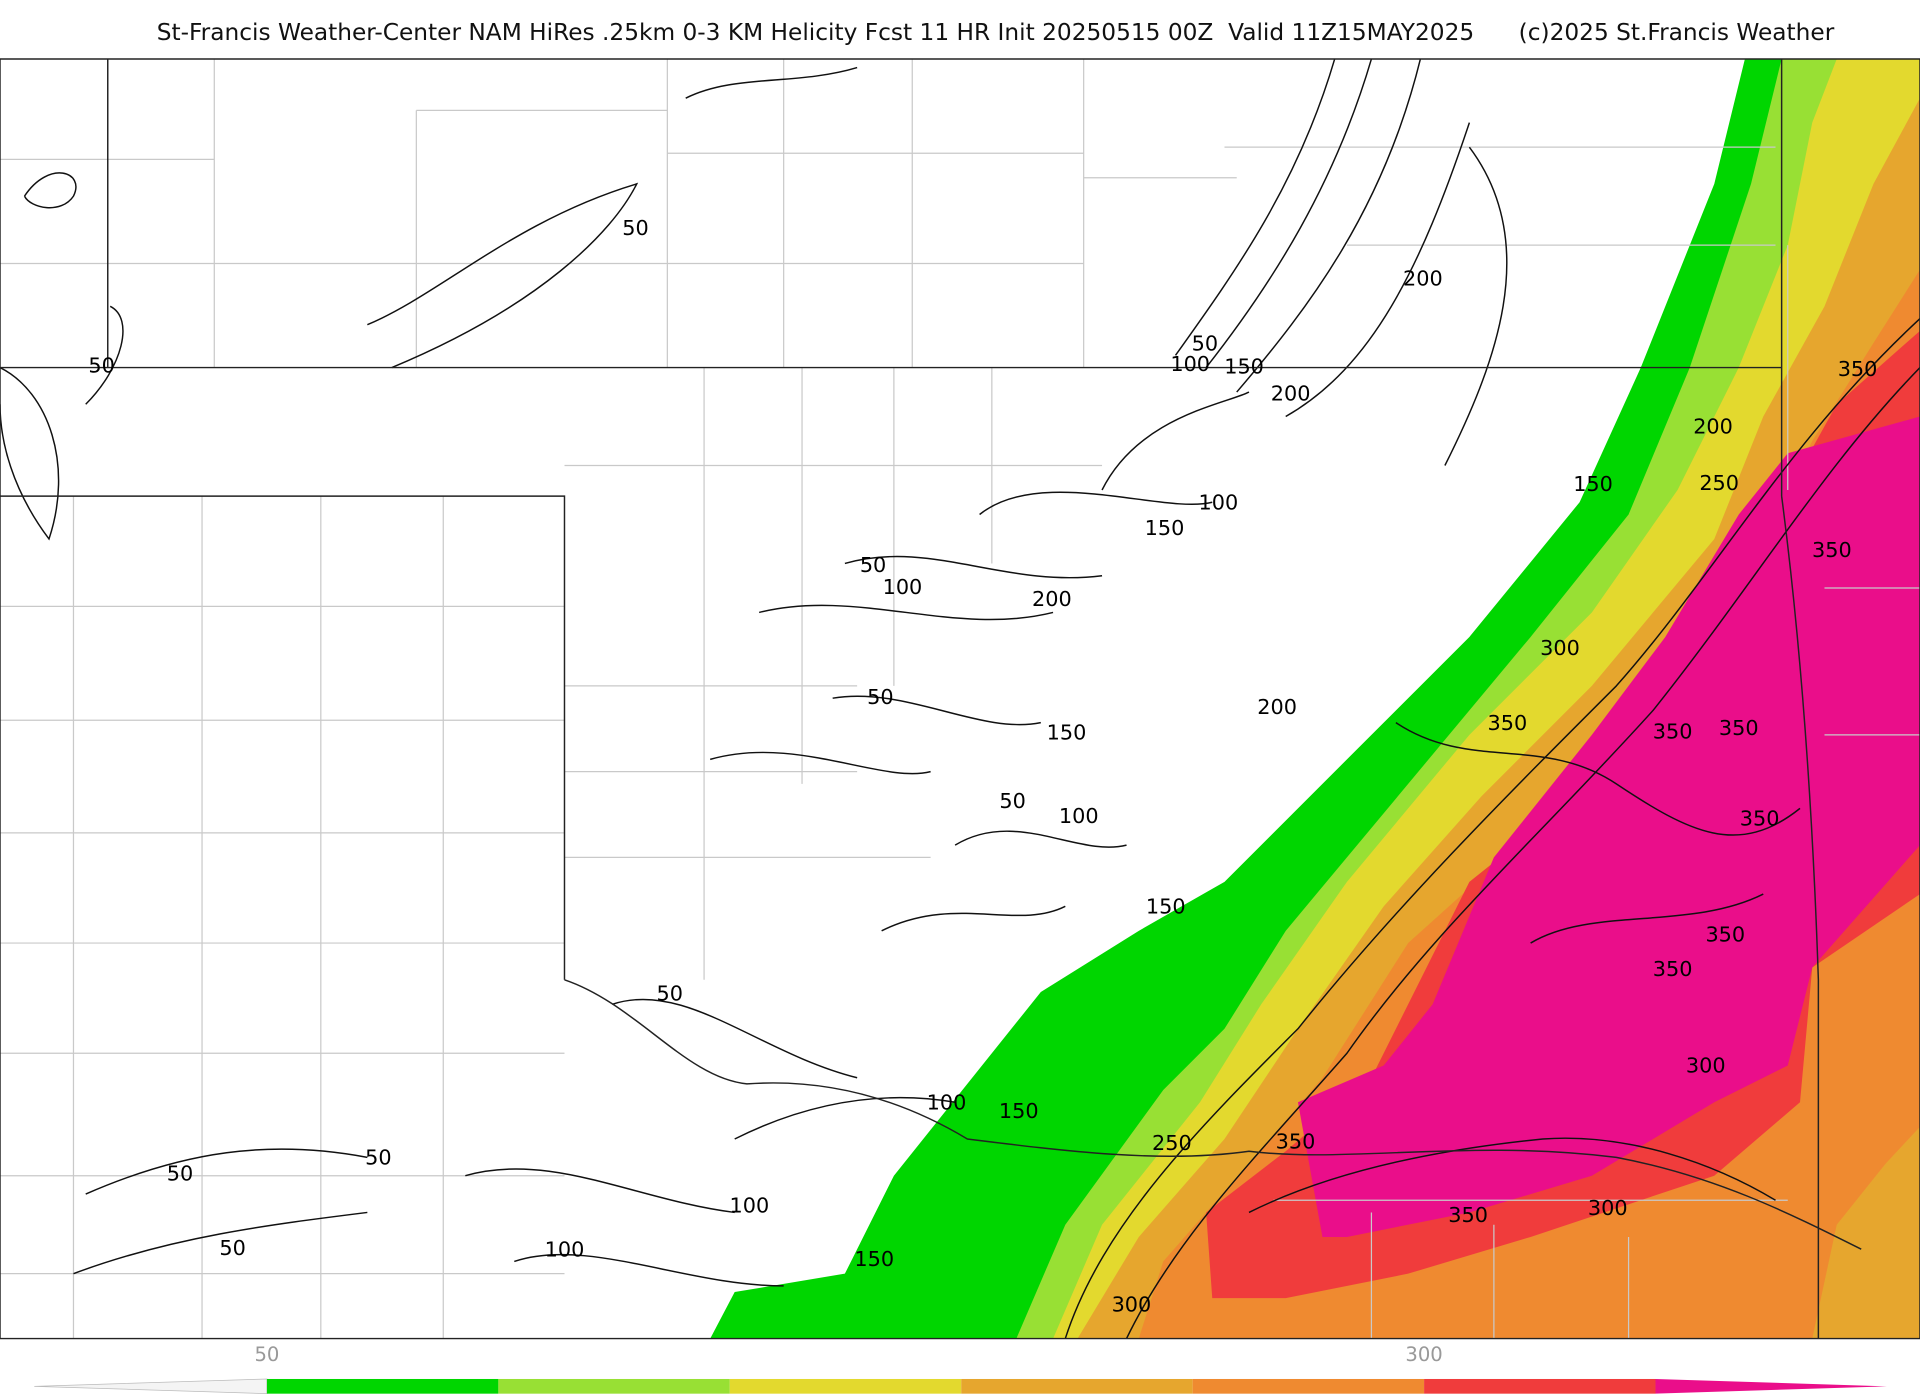 The width and height of the screenshot is (1920, 1400). Describe the element at coordinates (1866, 1232) in the screenshot. I see `helicity-band` at that location.